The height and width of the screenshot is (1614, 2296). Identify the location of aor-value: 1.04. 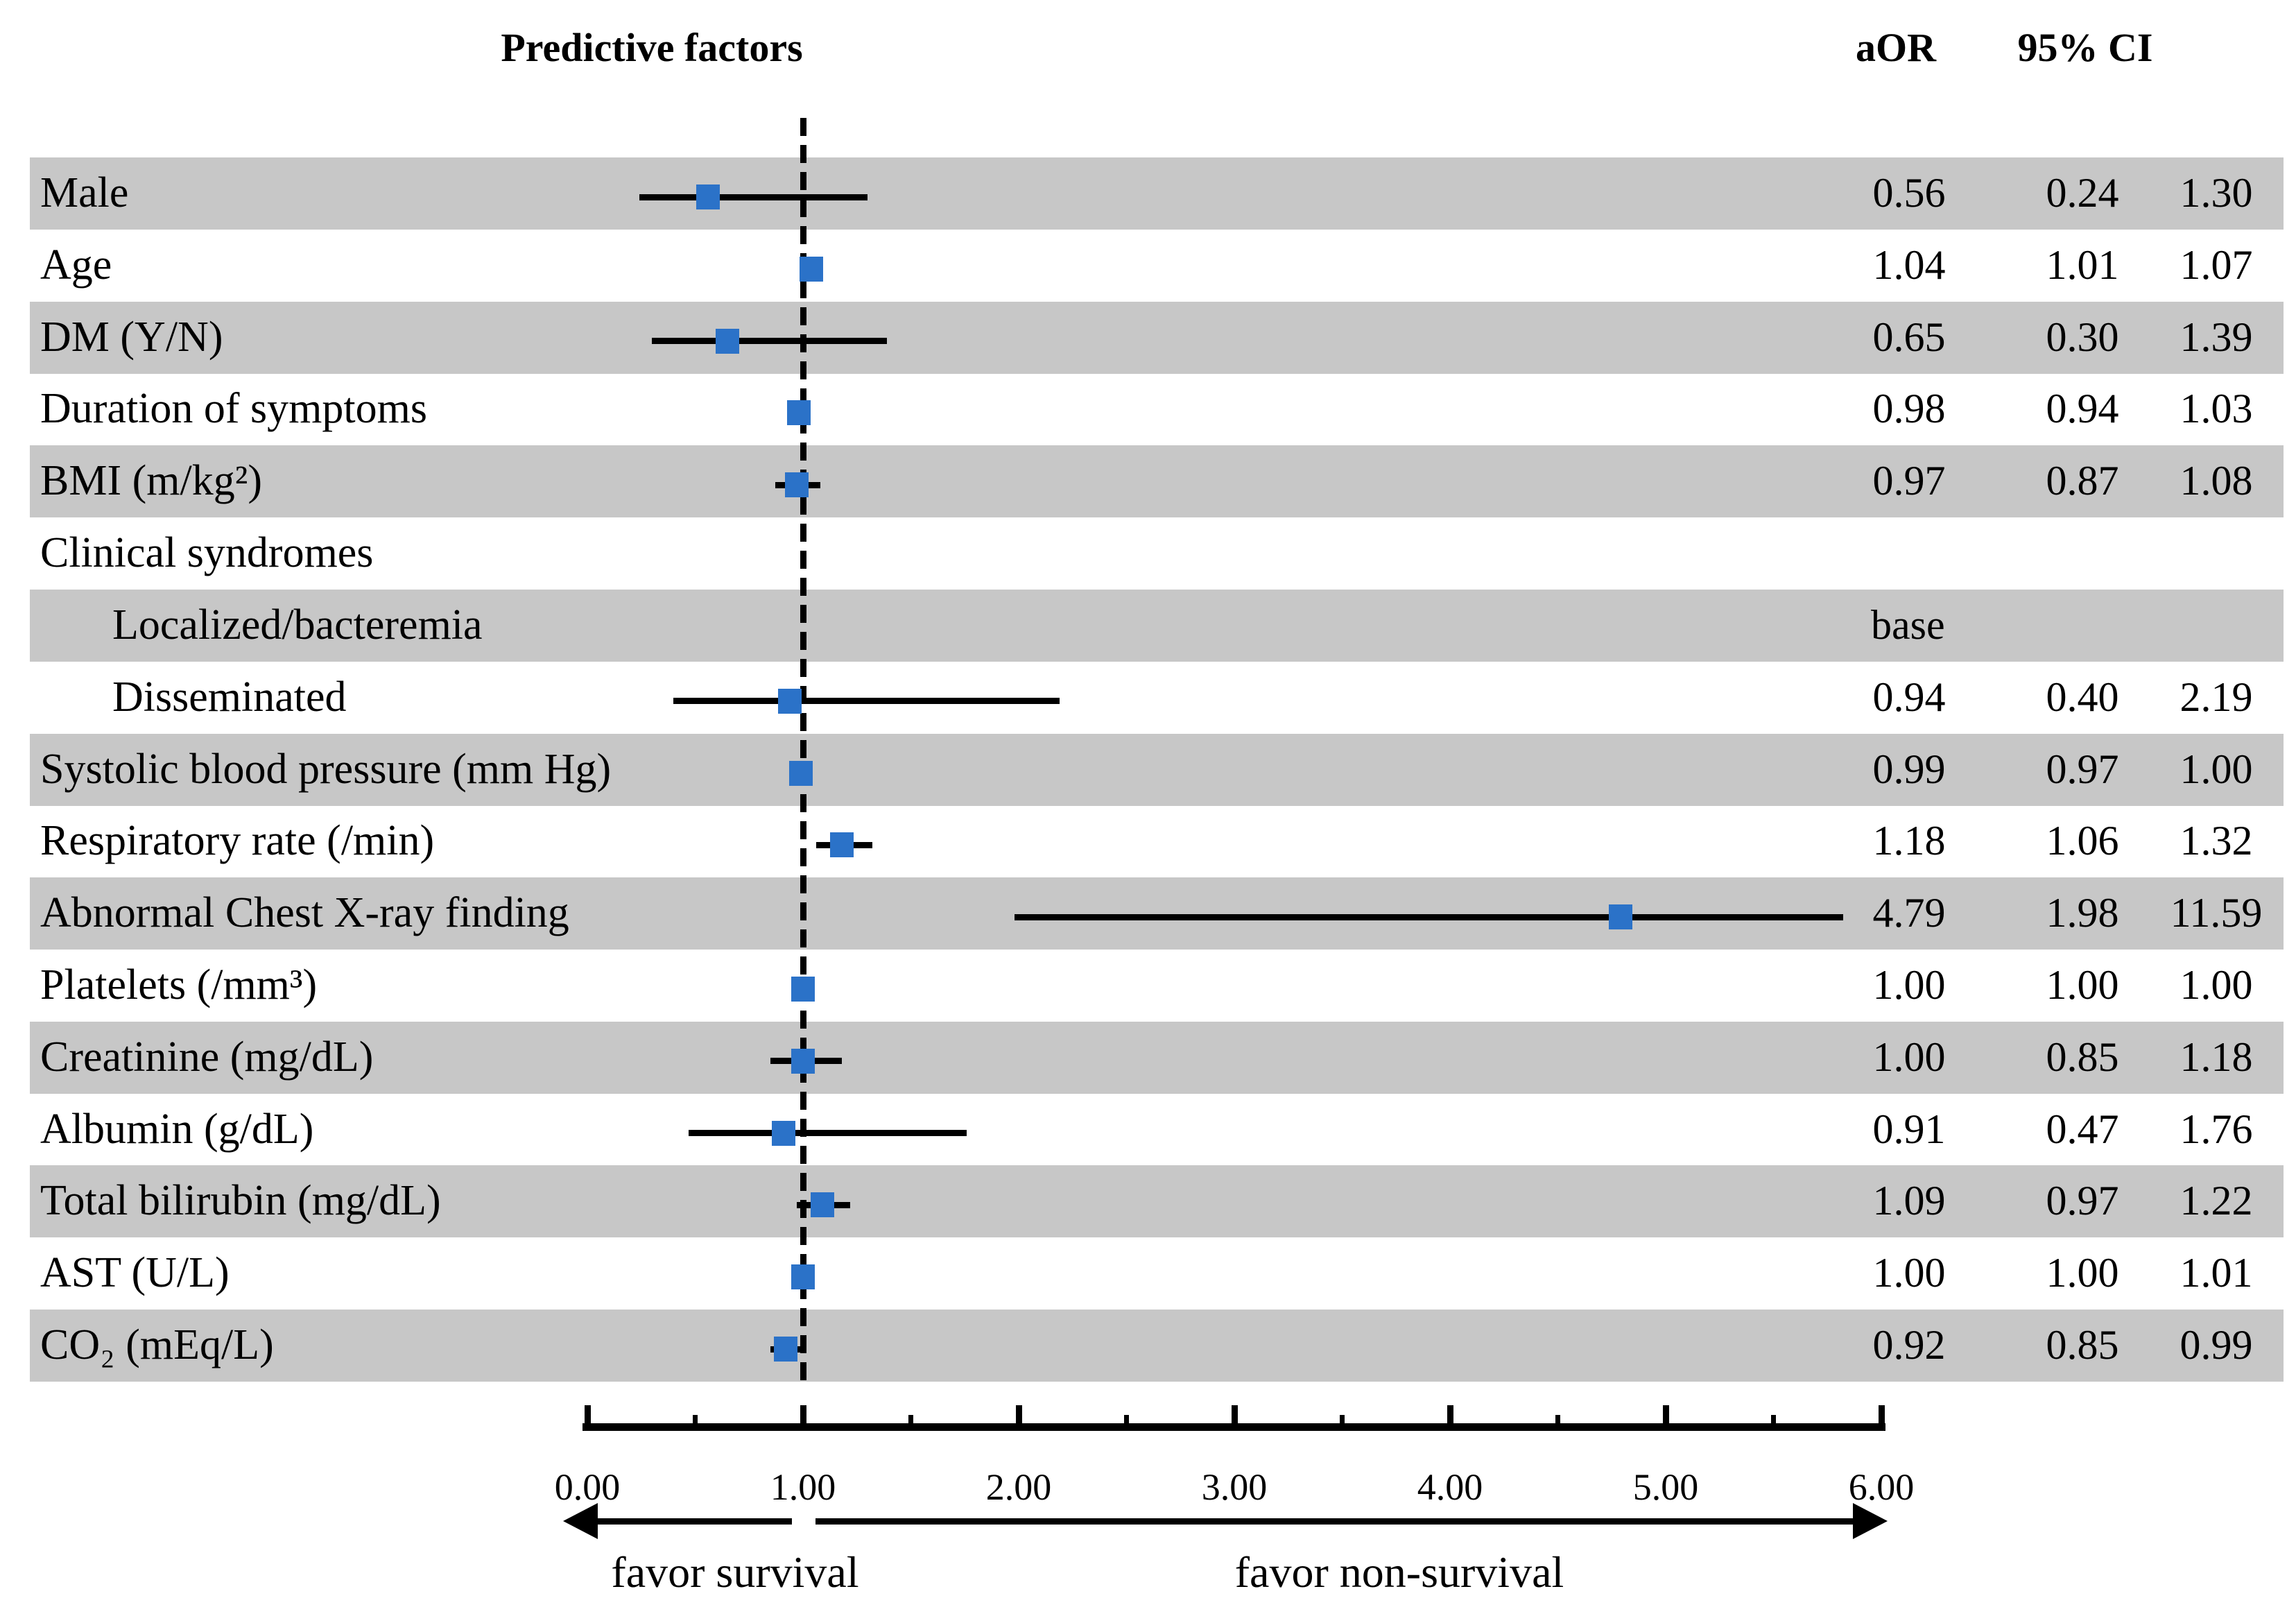
(1909, 264).